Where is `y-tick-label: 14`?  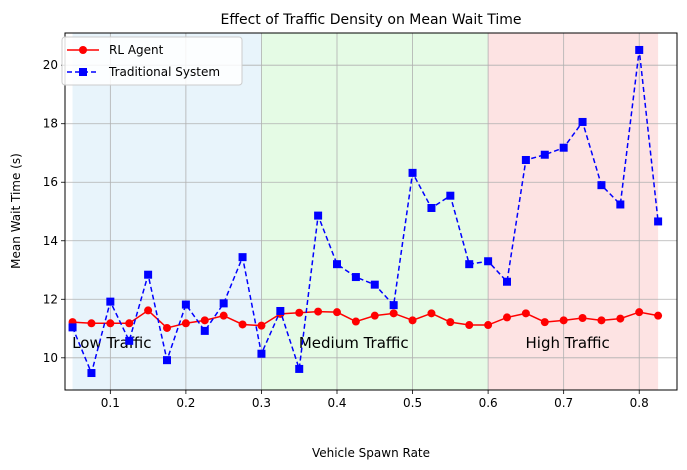
y-tick-label: 14 is located at coordinates (50, 241).